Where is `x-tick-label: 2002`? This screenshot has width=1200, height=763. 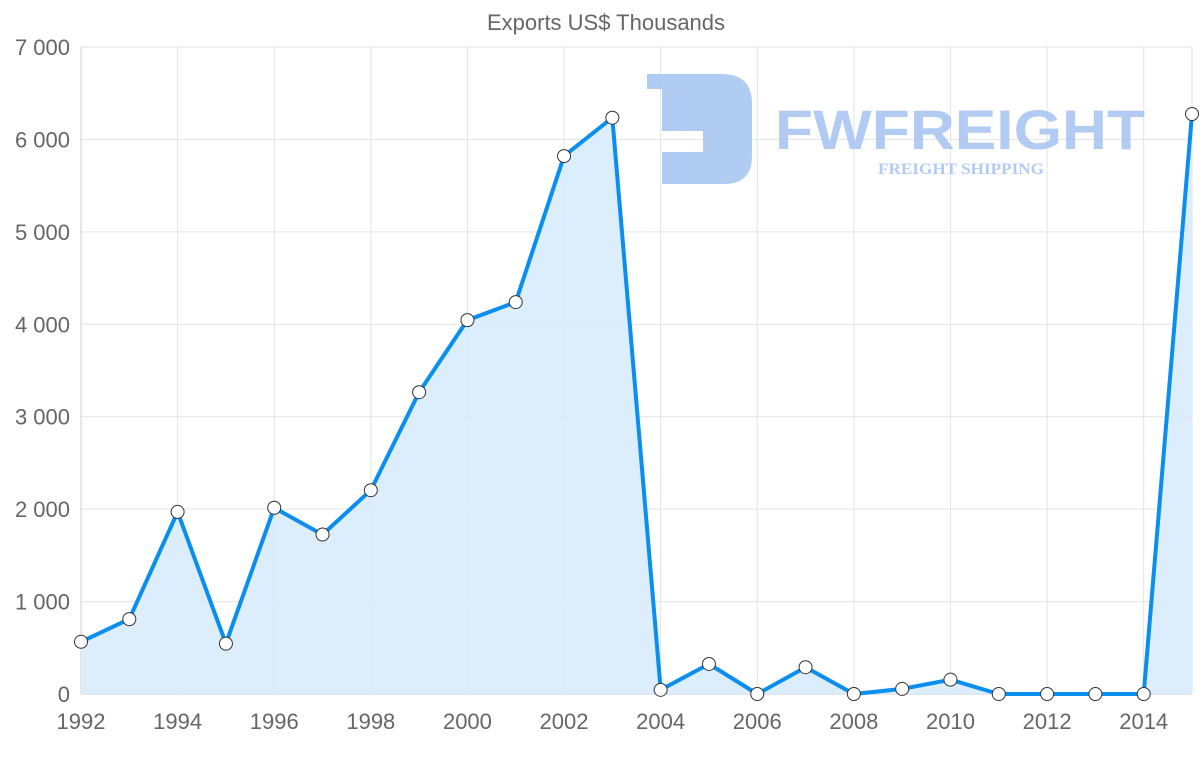
x-tick-label: 2002 is located at coordinates (564, 721).